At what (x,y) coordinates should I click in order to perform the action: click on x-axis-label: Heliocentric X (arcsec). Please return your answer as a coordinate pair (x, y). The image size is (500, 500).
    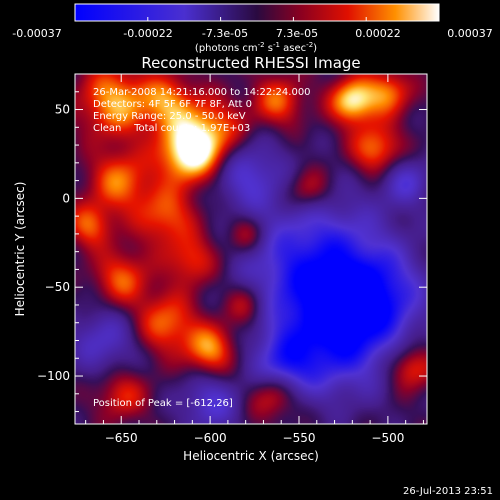
    Looking at the image, I should click on (251, 456).